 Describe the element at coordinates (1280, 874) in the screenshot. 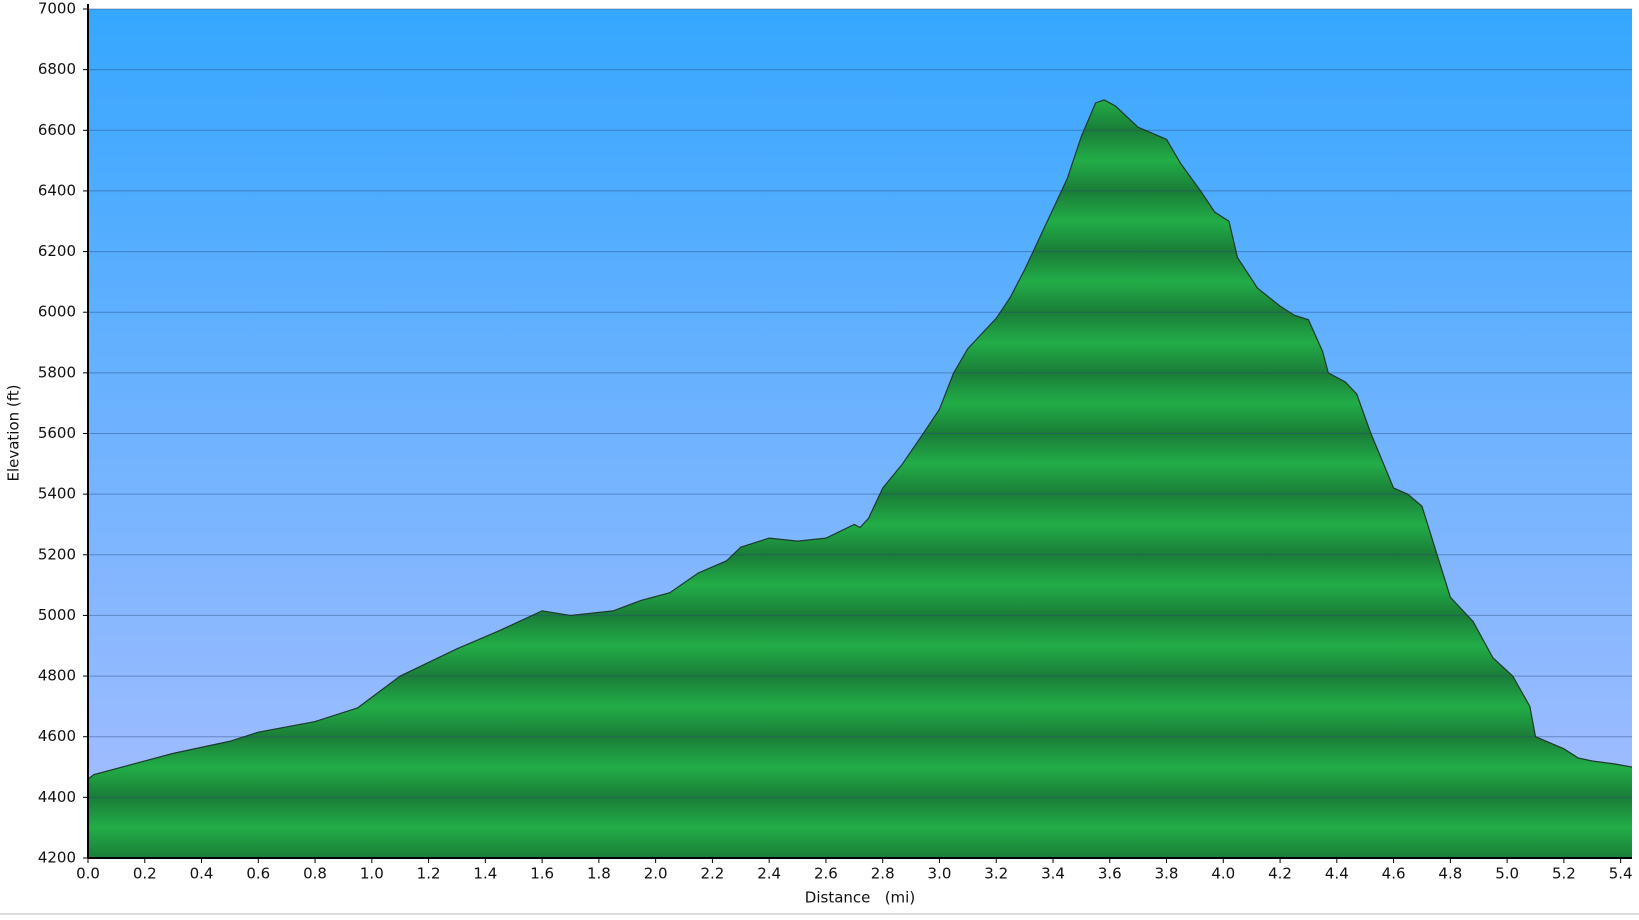

I see `x-tick-label: 4.2` at that location.